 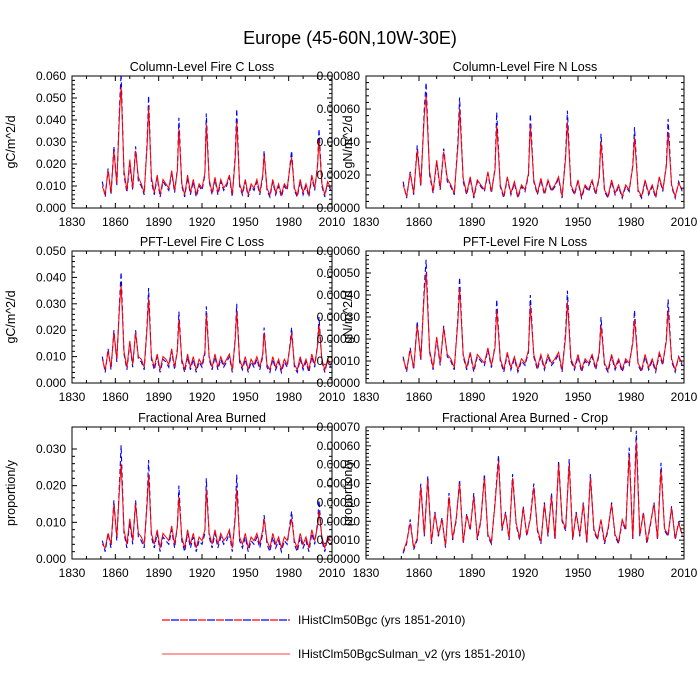 I want to click on panel-title: Column-Level Fire C Loss, so click(x=202, y=67).